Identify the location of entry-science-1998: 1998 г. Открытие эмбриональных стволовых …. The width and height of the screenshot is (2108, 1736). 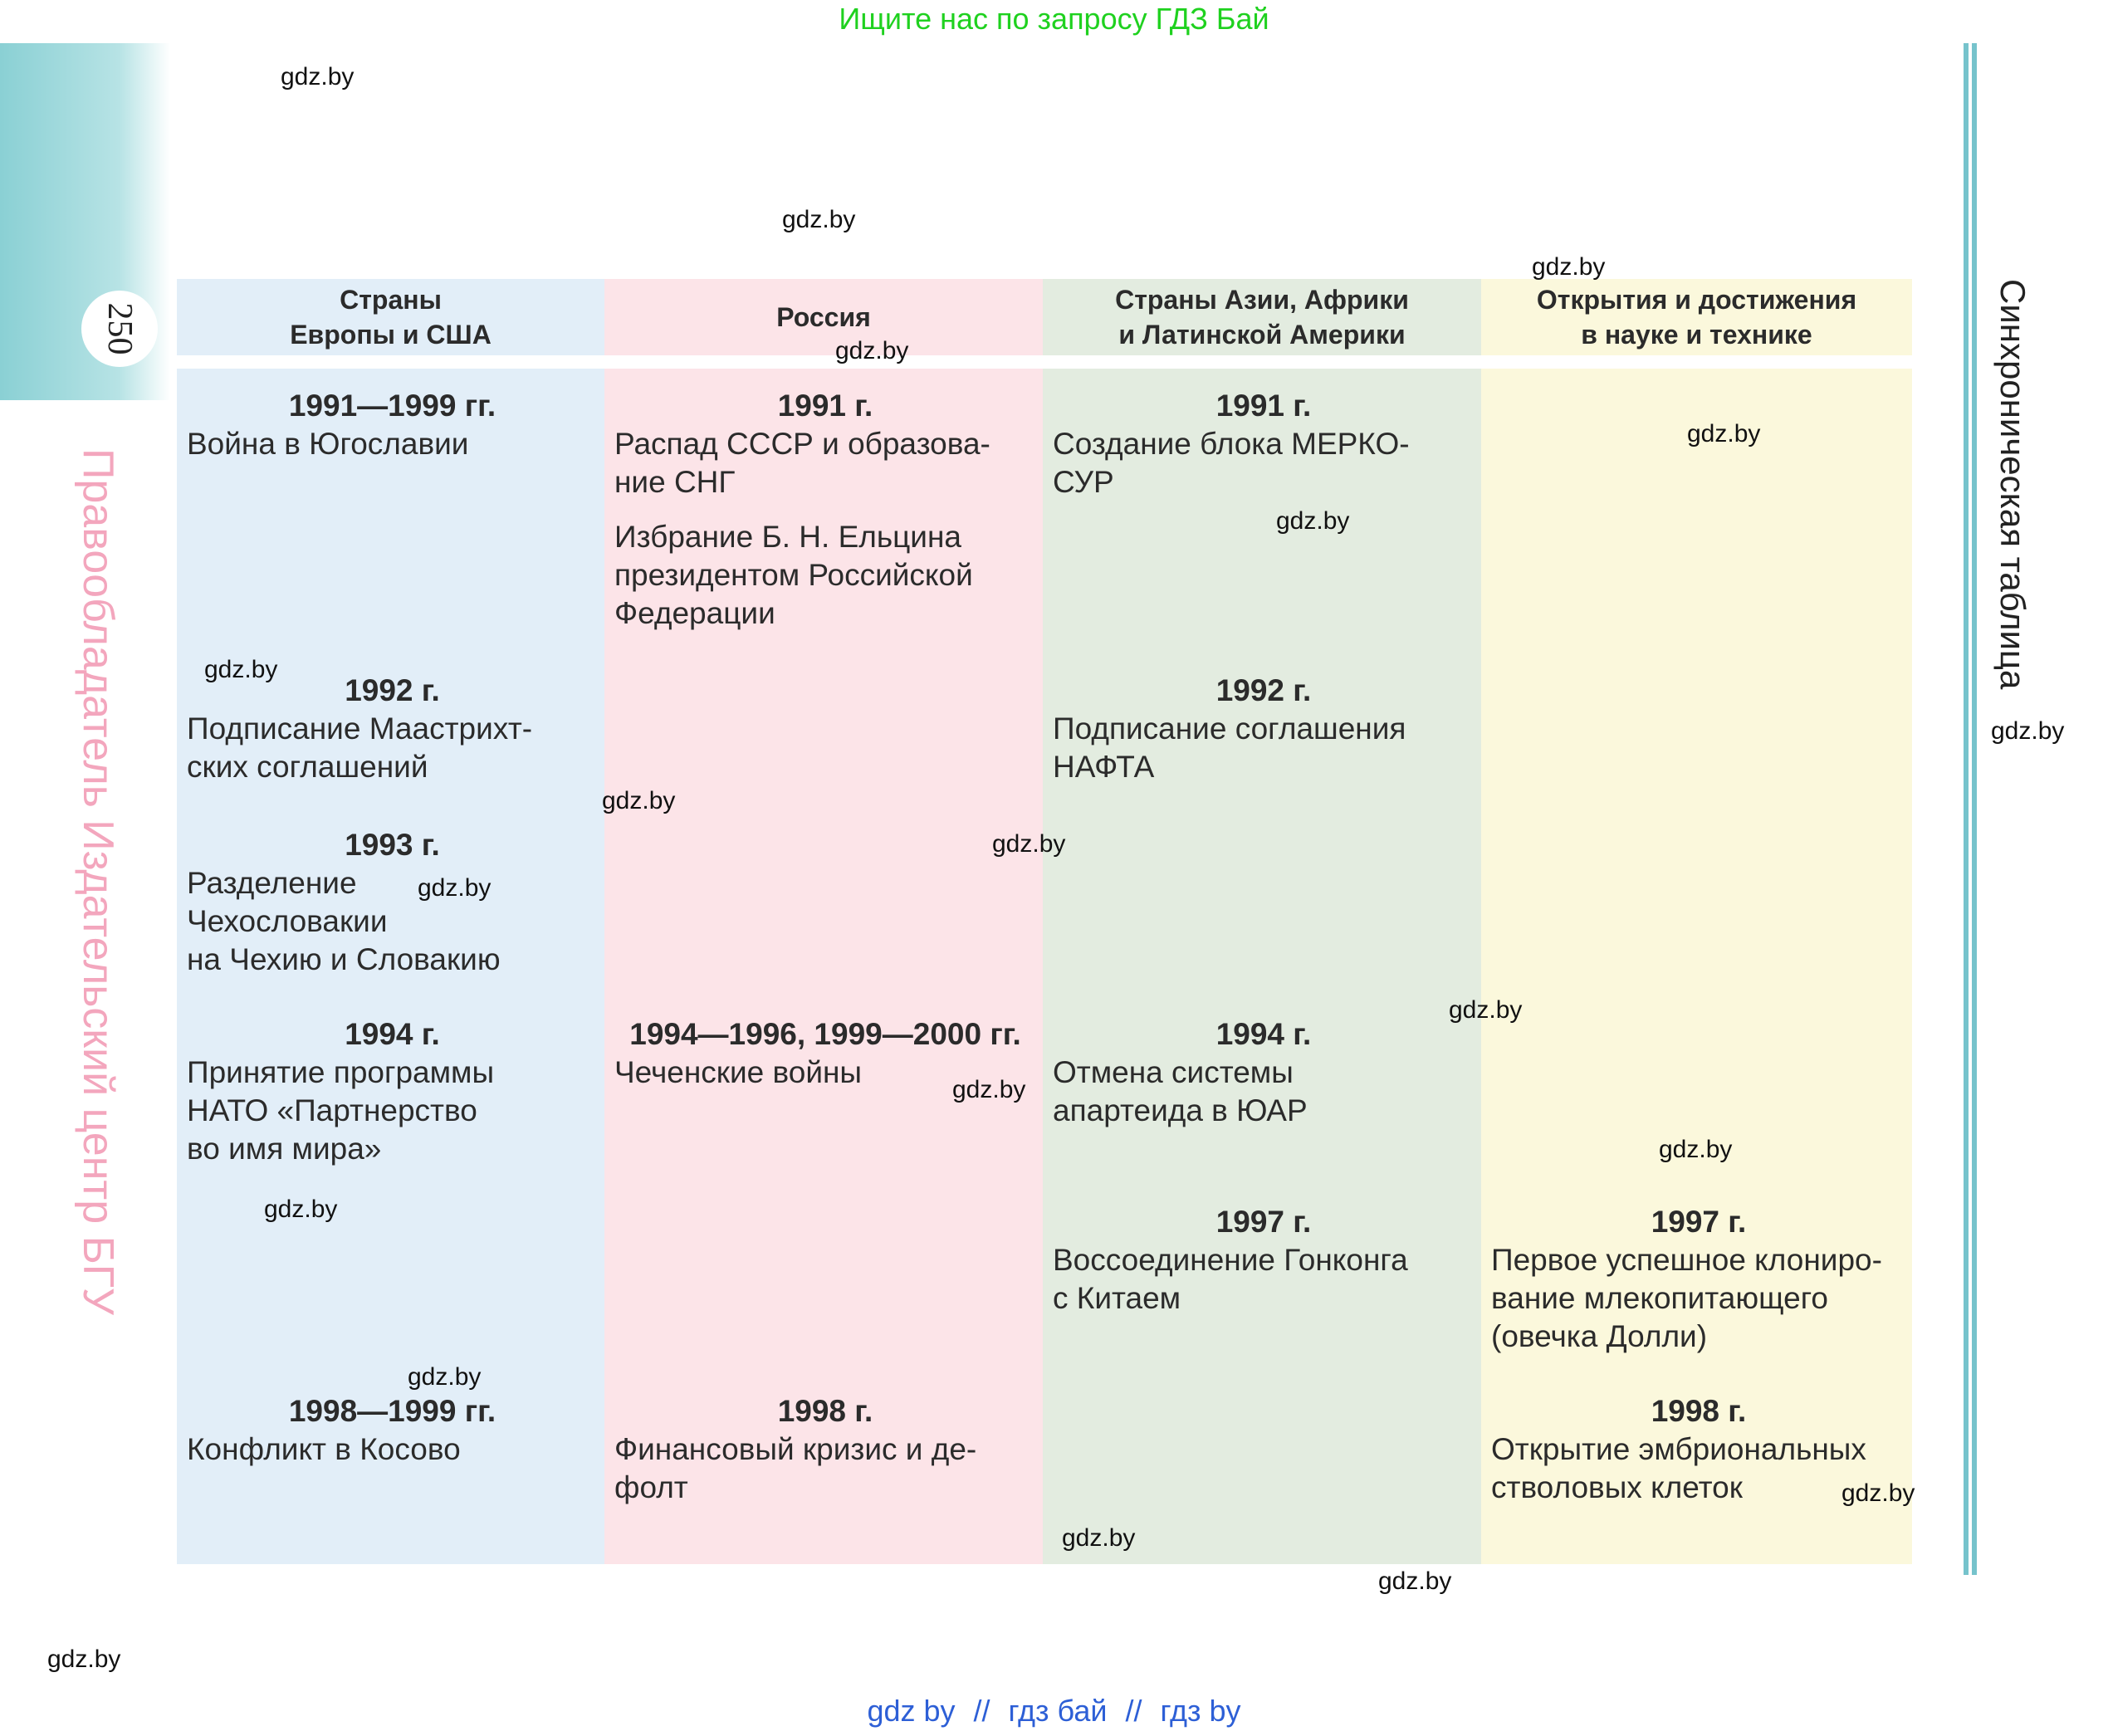
(1678, 1449).